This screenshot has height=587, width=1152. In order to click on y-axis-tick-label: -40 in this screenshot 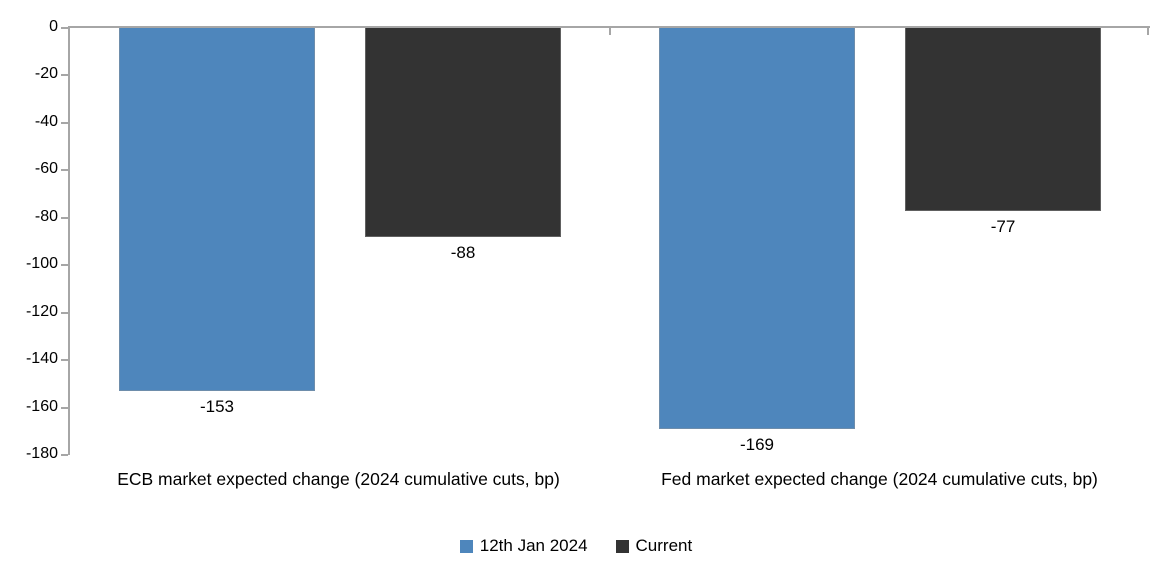, I will do `click(46, 121)`.